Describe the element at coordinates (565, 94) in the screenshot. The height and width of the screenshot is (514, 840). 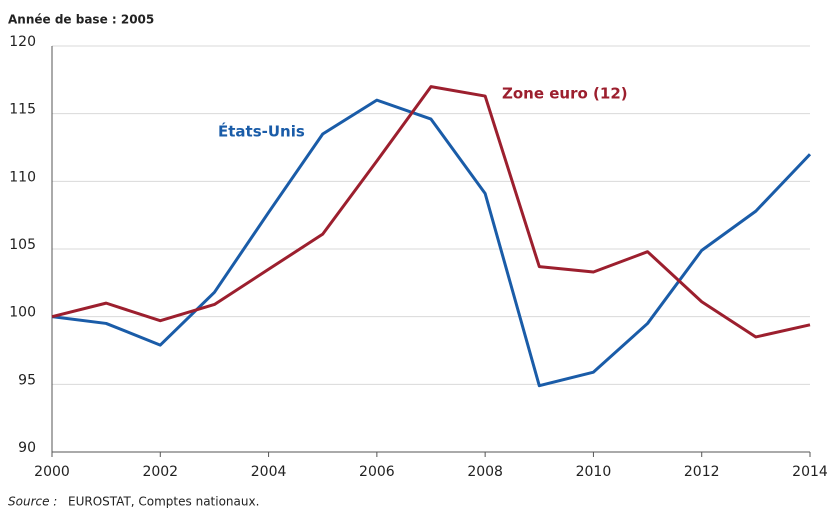
I see `series-label: Zone euro (12)` at that location.